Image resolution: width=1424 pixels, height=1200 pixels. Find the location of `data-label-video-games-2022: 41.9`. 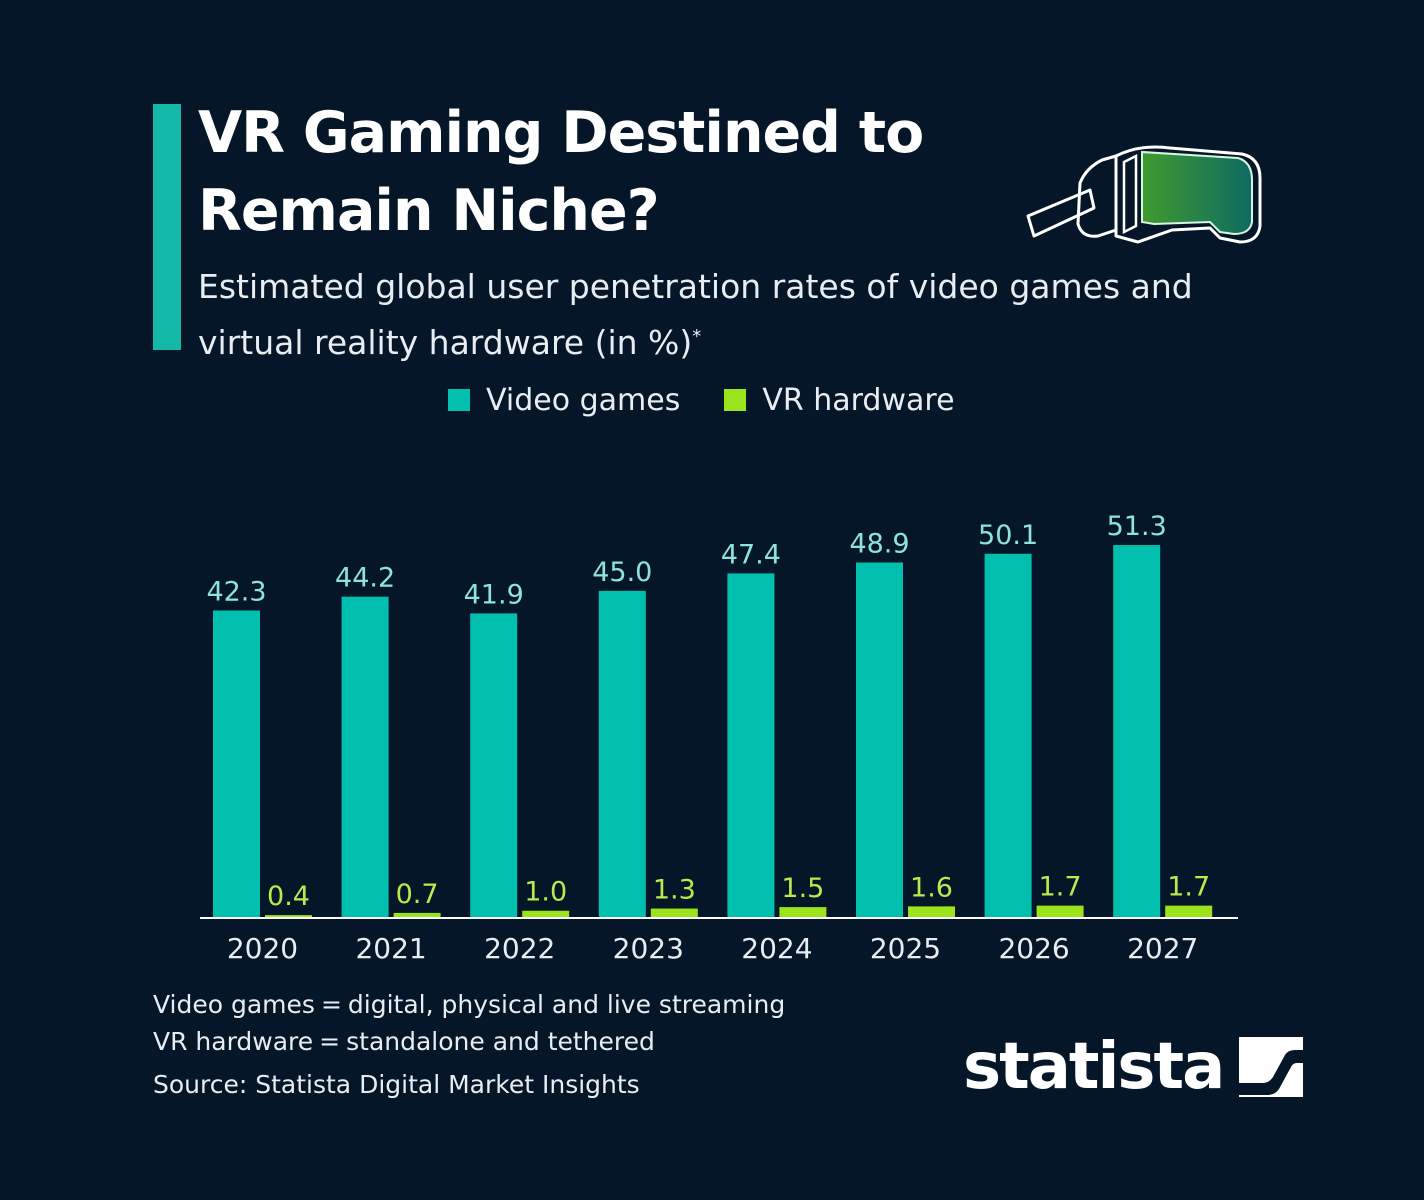

data-label-video-games-2022: 41.9 is located at coordinates (494, 594).